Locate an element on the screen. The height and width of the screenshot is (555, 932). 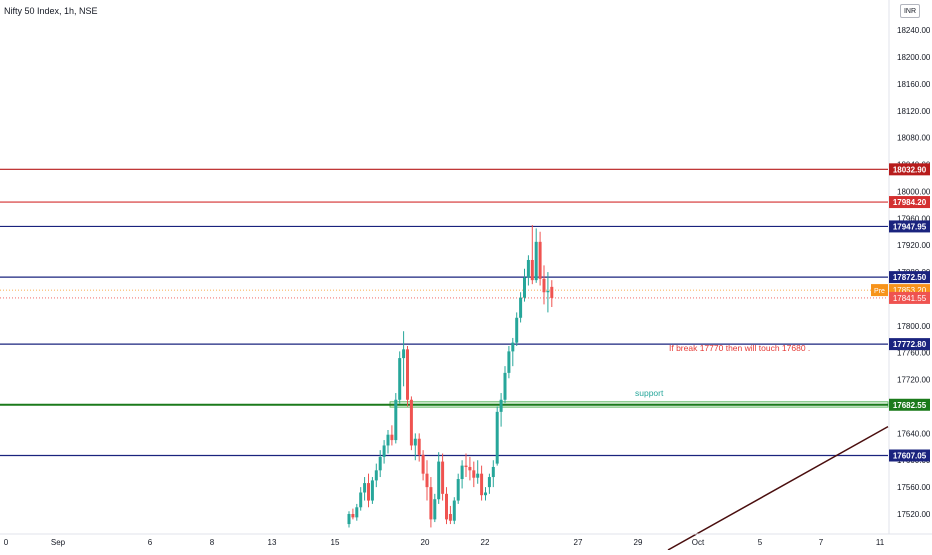
level-price-label: 17772.80 is located at coordinates (910, 344).